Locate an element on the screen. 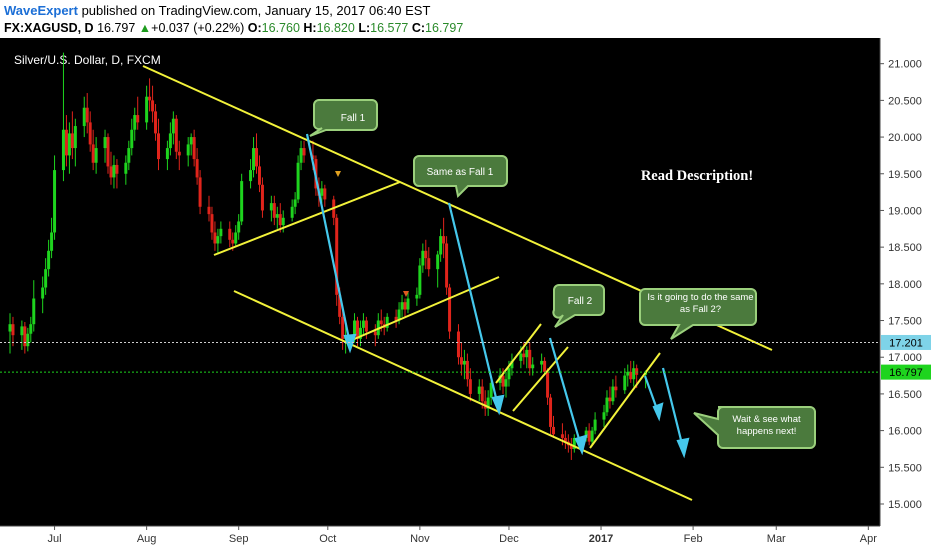 Image resolution: width=932 pixels, height=550 pixels. last-price: 16.797 is located at coordinates (116, 28).